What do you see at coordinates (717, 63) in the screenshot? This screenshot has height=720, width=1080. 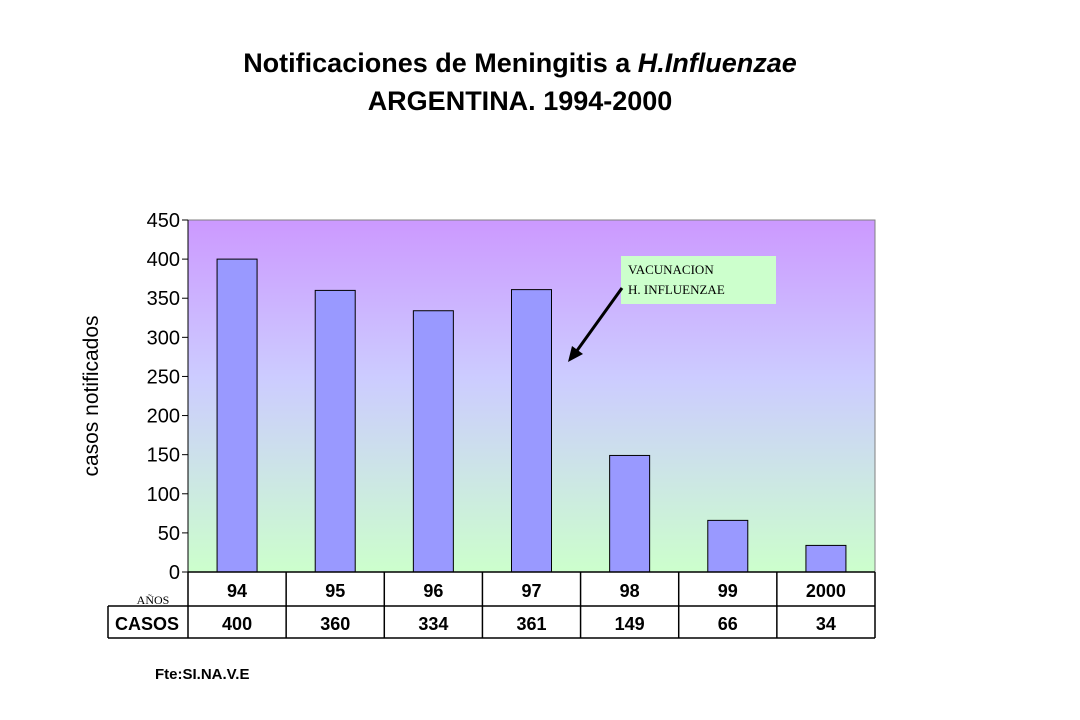 I see `title-organism: H.Influenzae` at bounding box center [717, 63].